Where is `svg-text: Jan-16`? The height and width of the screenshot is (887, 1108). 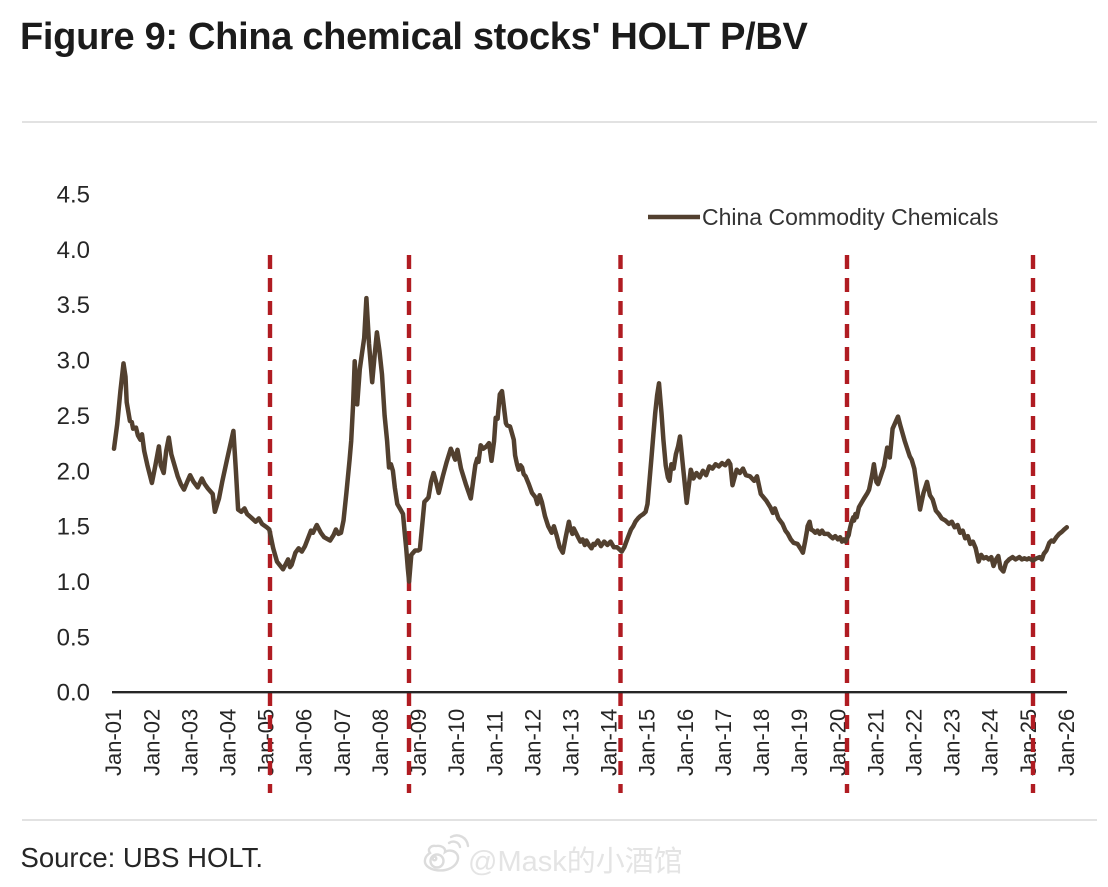
svg-text: Jan-16 is located at coordinates (685, 742).